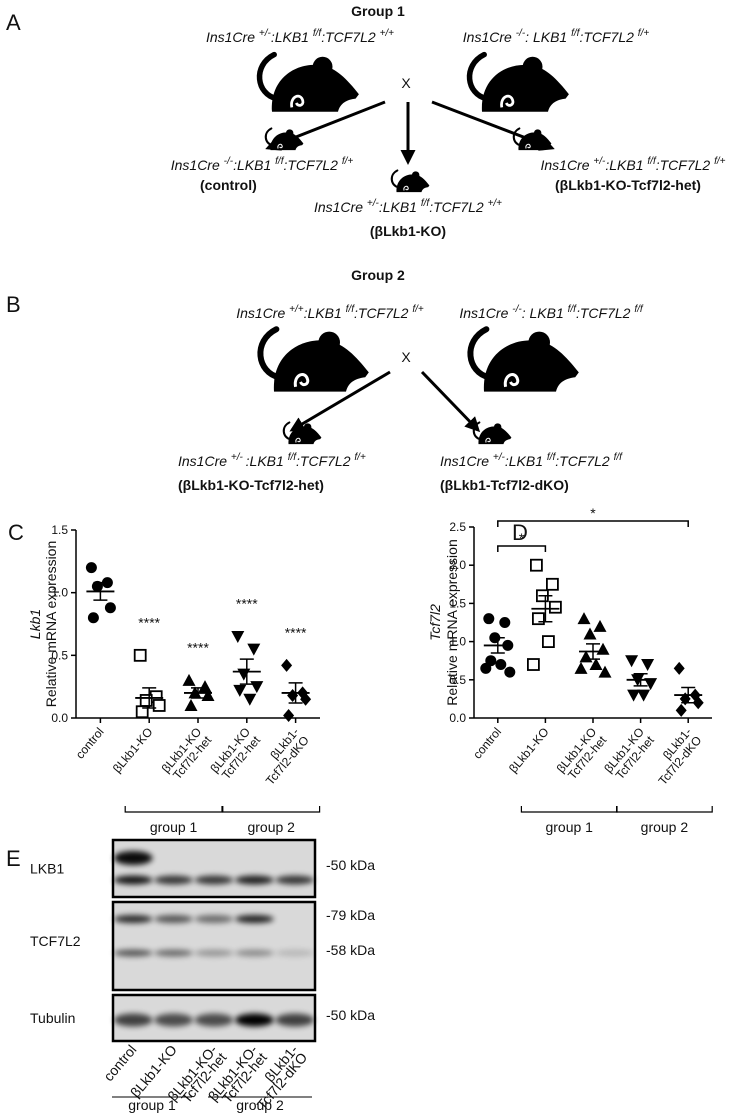 This screenshot has height=1114, width=745. I want to click on genotype: Ins1Cre -/-:LKB1 f/f:TCF7L2 f/+, so click(262, 164).